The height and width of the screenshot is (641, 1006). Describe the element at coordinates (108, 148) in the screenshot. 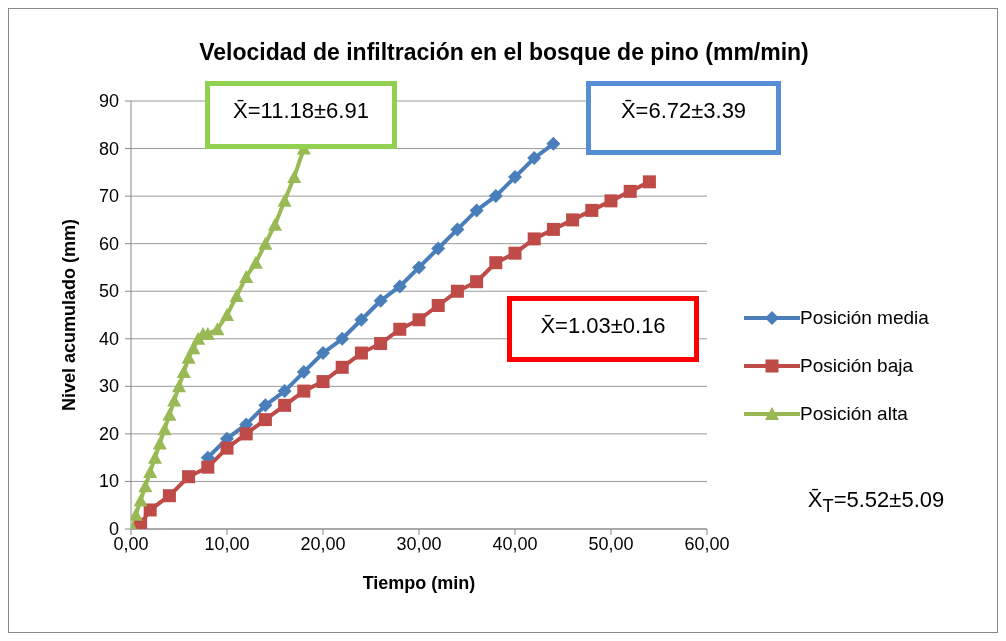

I see `y-tick-label: 80` at that location.